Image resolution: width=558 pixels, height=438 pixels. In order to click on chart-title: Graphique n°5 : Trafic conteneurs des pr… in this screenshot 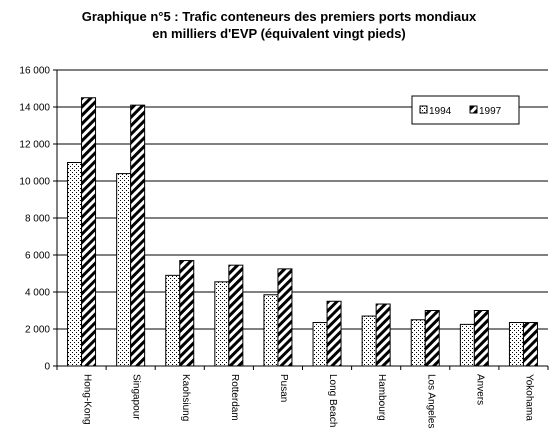, I will do `click(279, 16)`.